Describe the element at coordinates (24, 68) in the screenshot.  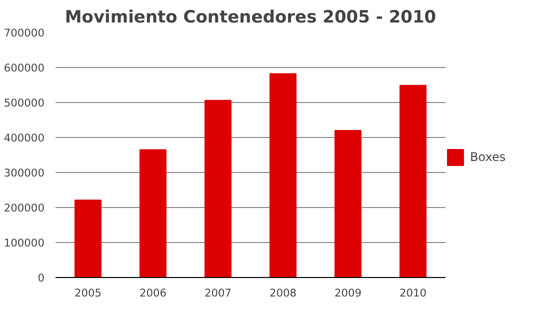
I see `y-tick-label: 600000` at that location.